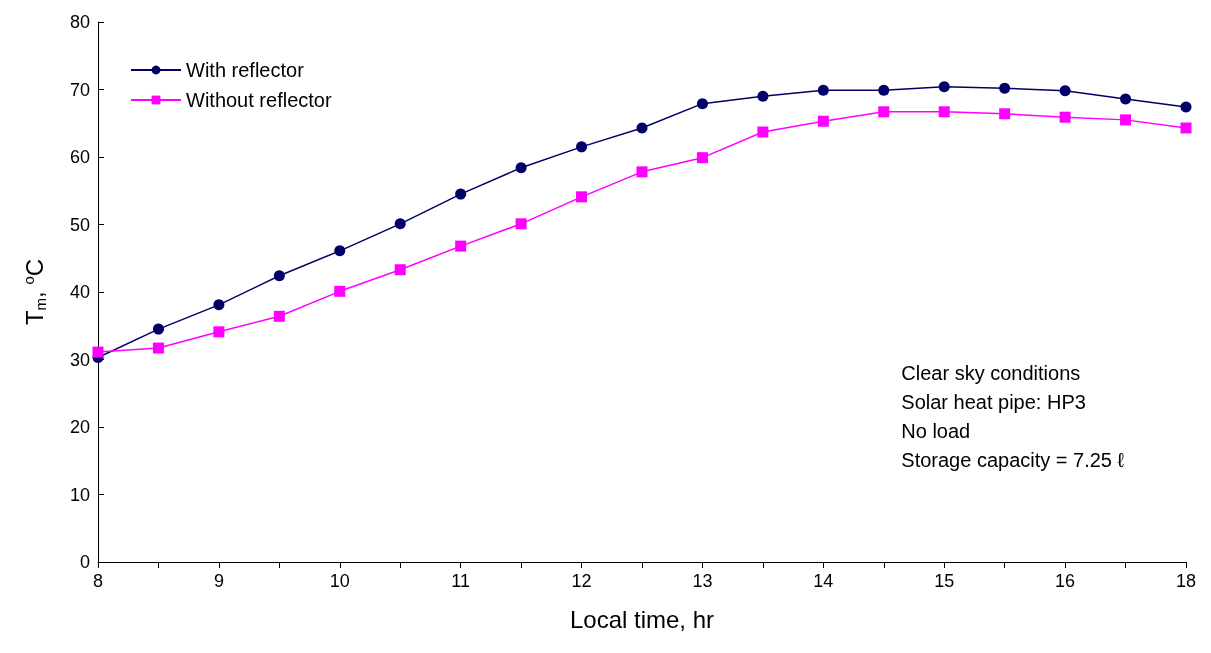 Image resolution: width=1211 pixels, height=653 pixels. What do you see at coordinates (79, 89) in the screenshot?
I see `y-tick-label: 70` at bounding box center [79, 89].